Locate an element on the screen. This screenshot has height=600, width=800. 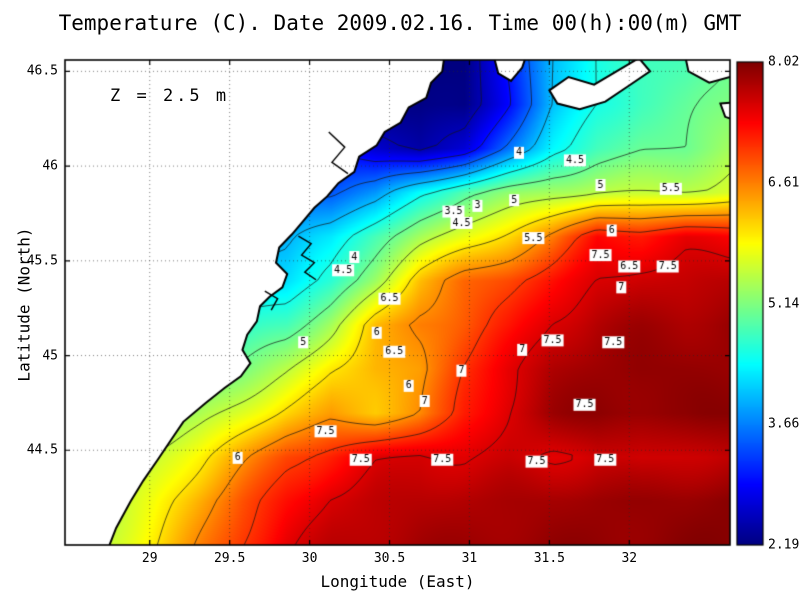
colorbar-tick-label: 8.02 is located at coordinates (784, 62).